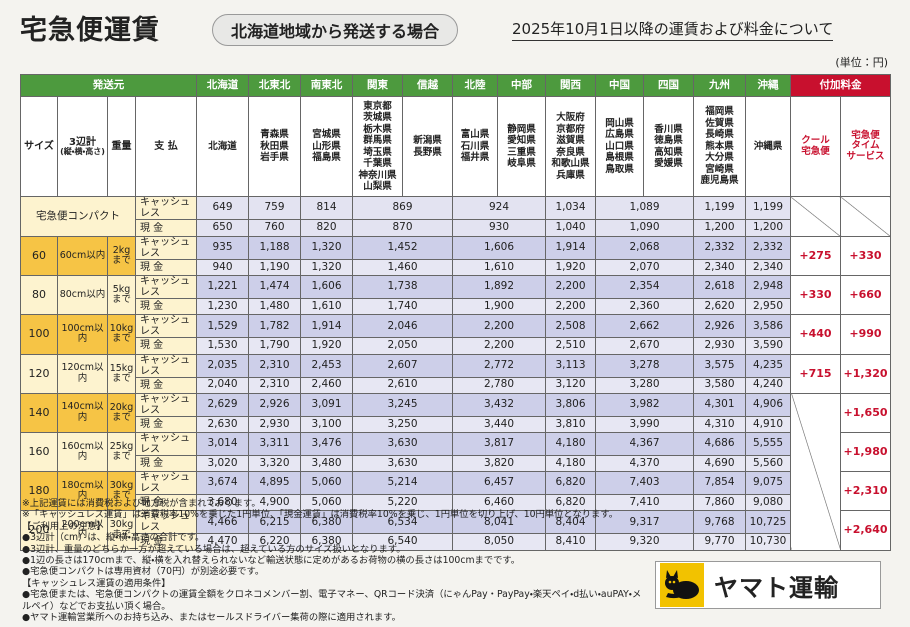  What do you see at coordinates (326, 146) in the screenshot?
I see `prefectures: 宮城県 山形県 福島県` at bounding box center [326, 146].